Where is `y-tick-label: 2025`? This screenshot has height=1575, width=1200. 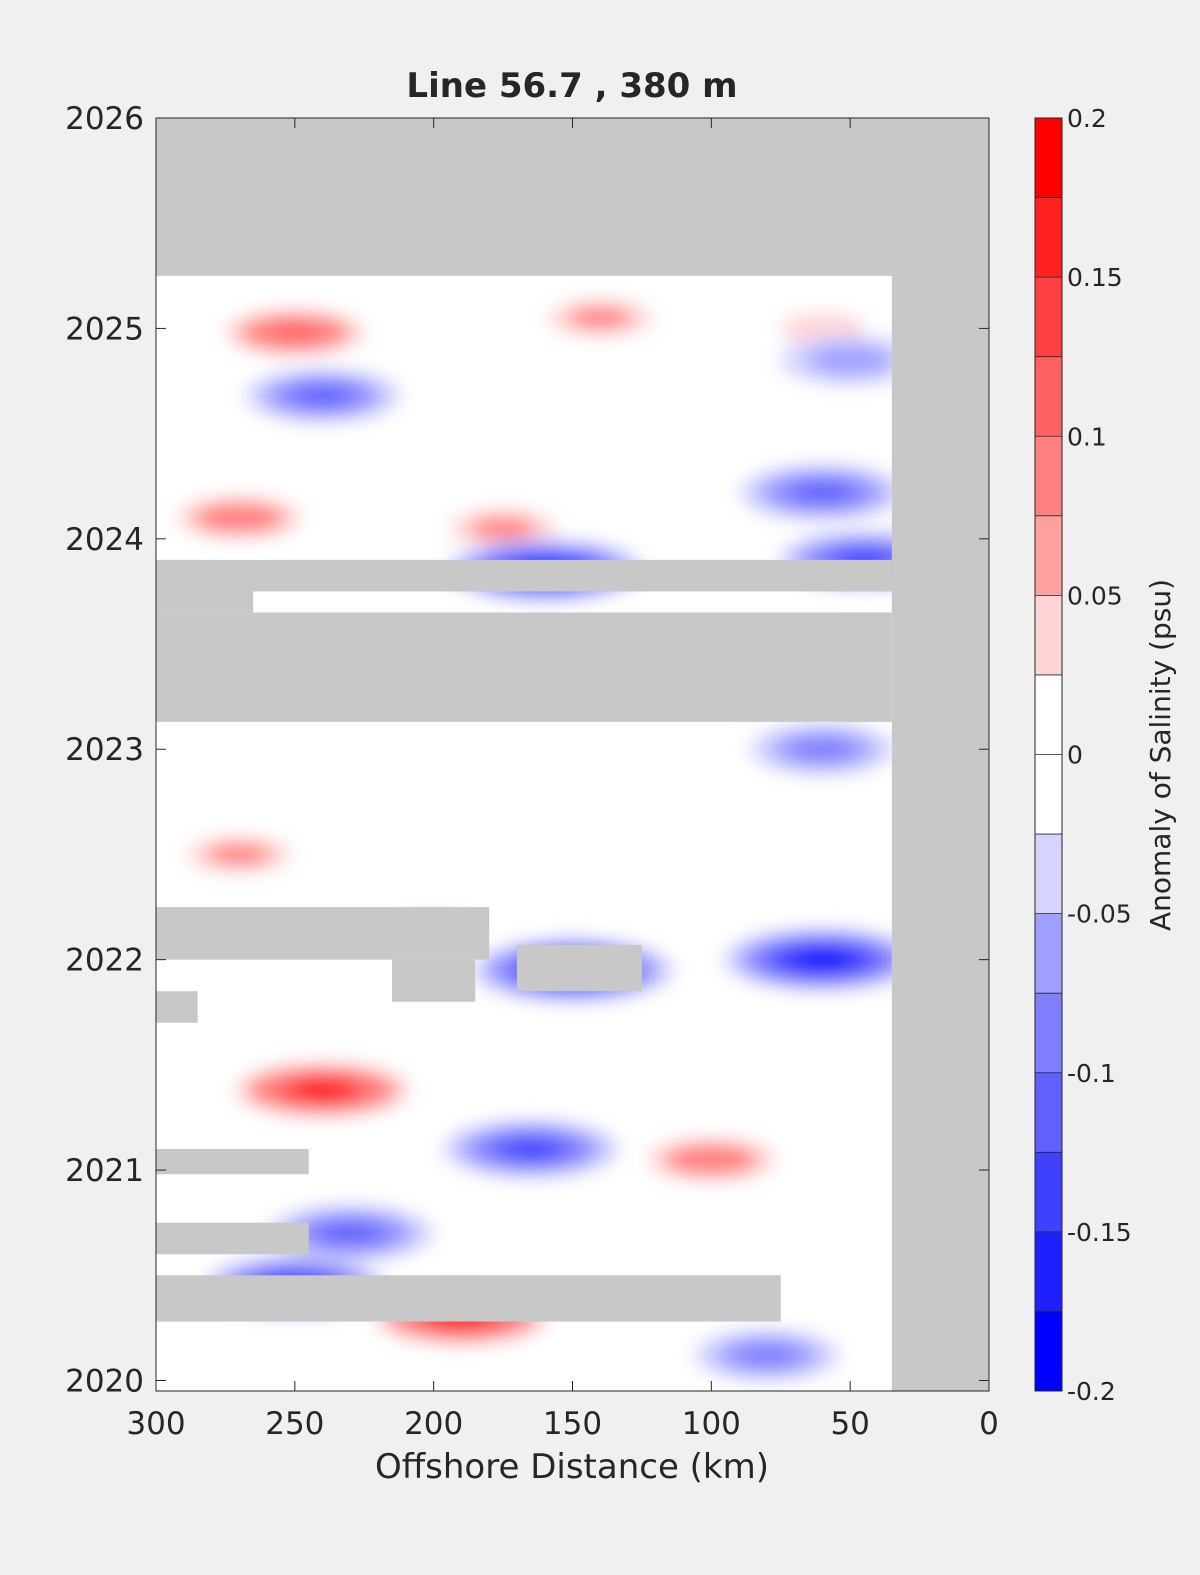
y-tick-label: 2025 is located at coordinates (104, 329).